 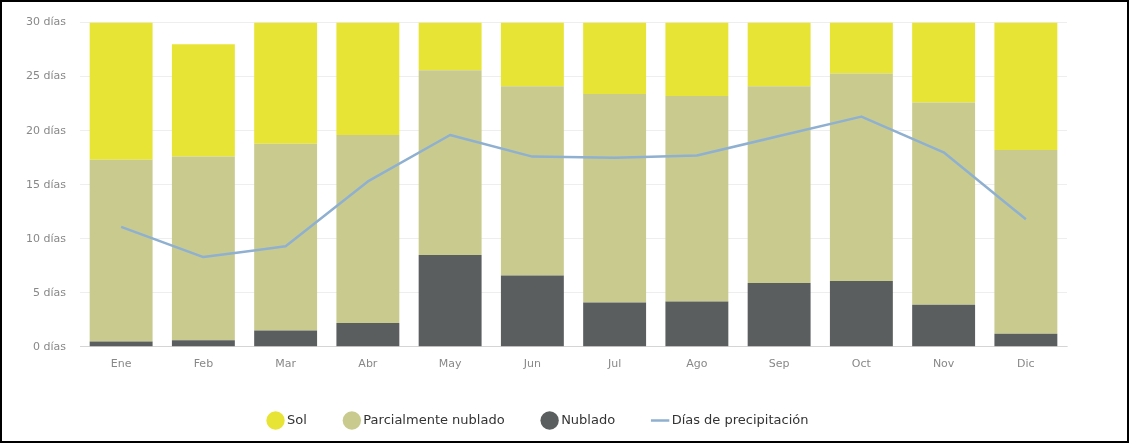 I want to click on x-tick-label: Abr, so click(x=368, y=364).